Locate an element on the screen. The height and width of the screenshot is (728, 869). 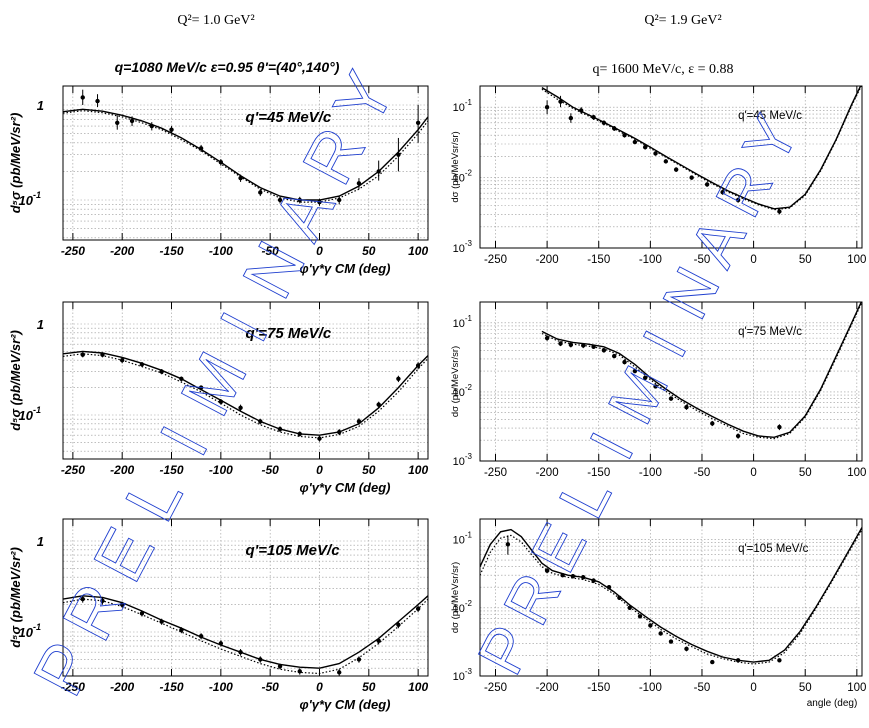
y-axis-label: dσ (pb/MeVsr/sr) is located at coordinates (455, 381).